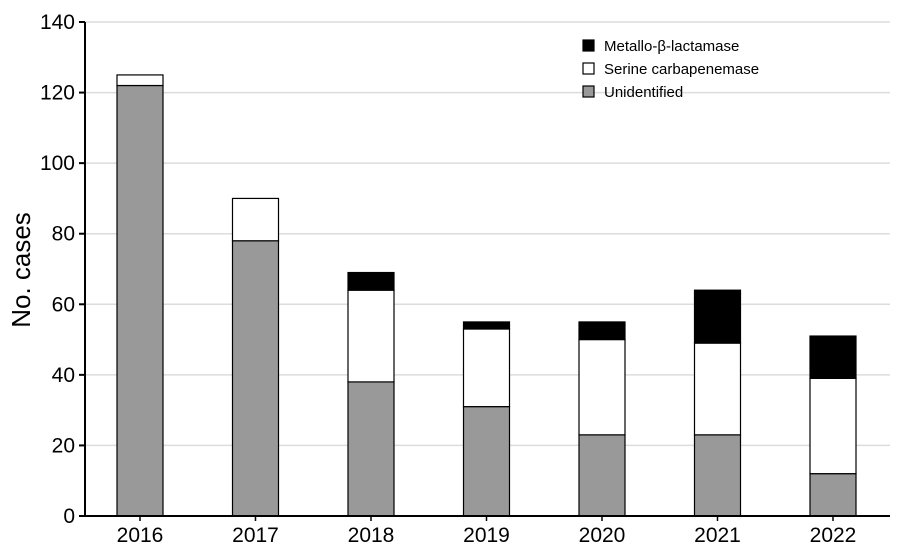 Image resolution: width=900 pixels, height=551 pixels. I want to click on legend-swatch-serine-carbapenemase, so click(588, 68).